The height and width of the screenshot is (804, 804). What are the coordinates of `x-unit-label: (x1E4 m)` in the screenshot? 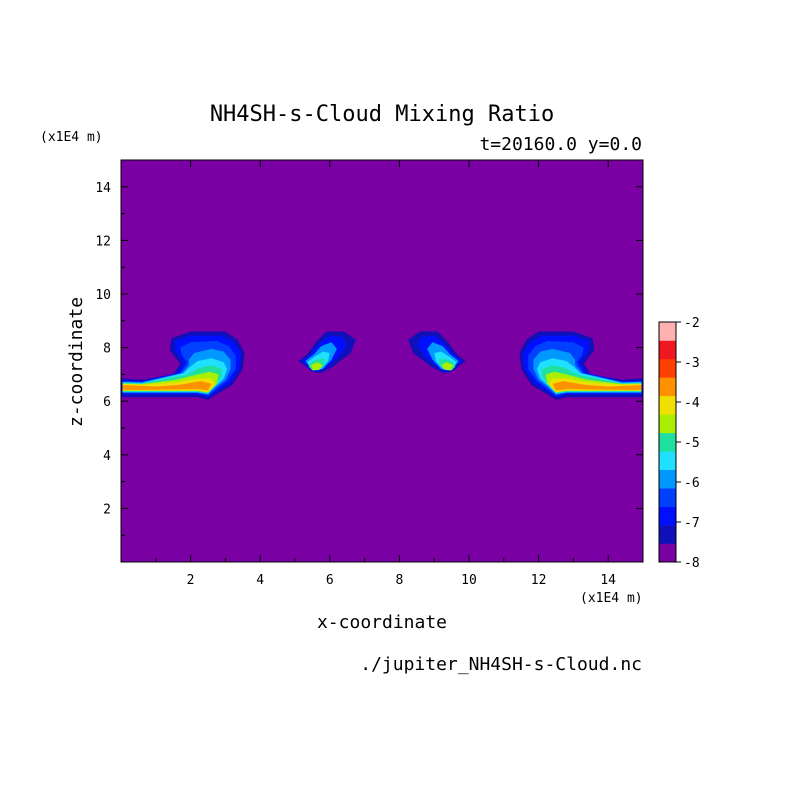 It's located at (611, 598).